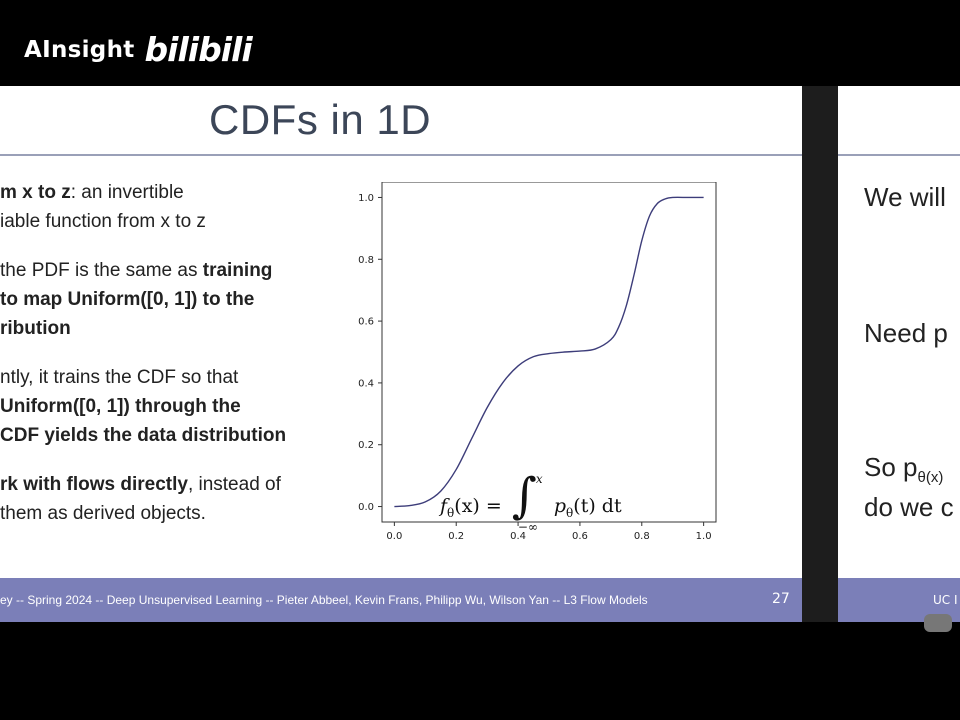 The width and height of the screenshot is (960, 720). What do you see at coordinates (451, 512) in the screenshot?
I see `formula-lhs-sub: θ` at bounding box center [451, 512].